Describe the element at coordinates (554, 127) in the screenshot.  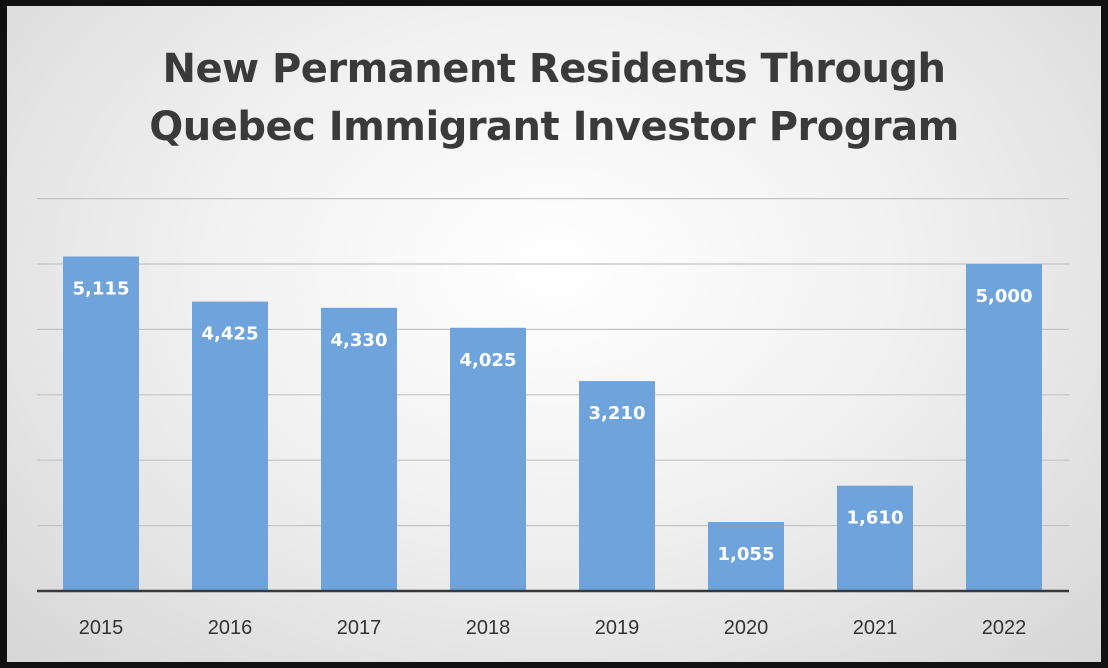
I see `chart-title-line-2: Quebec Immigrant Investor Program` at that location.